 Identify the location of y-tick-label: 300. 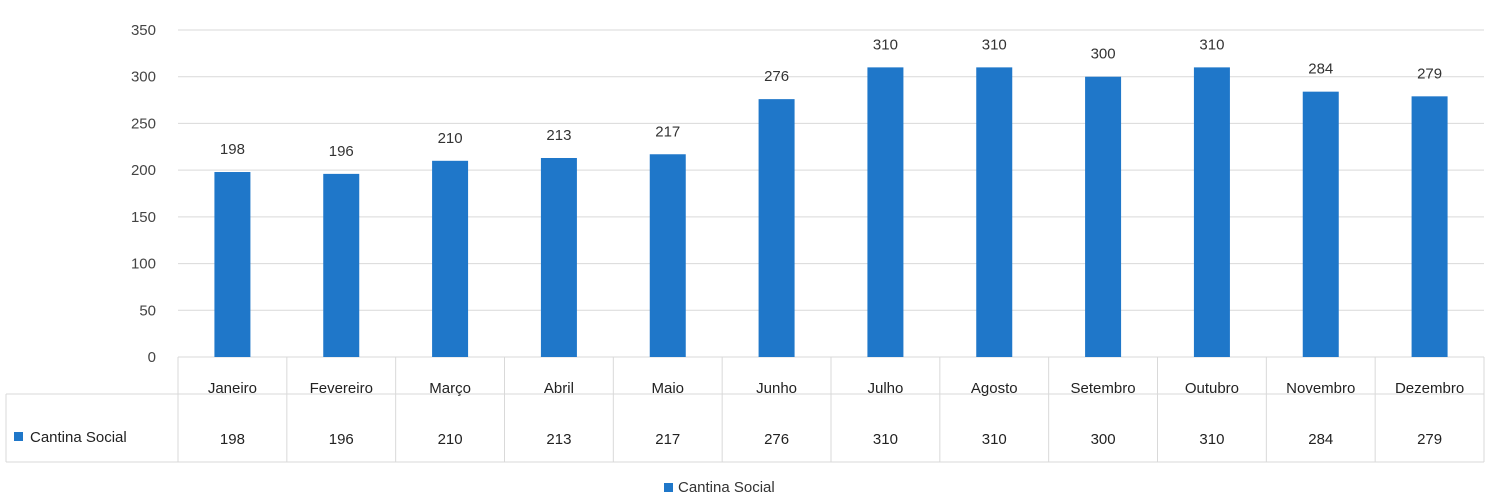
(143, 77).